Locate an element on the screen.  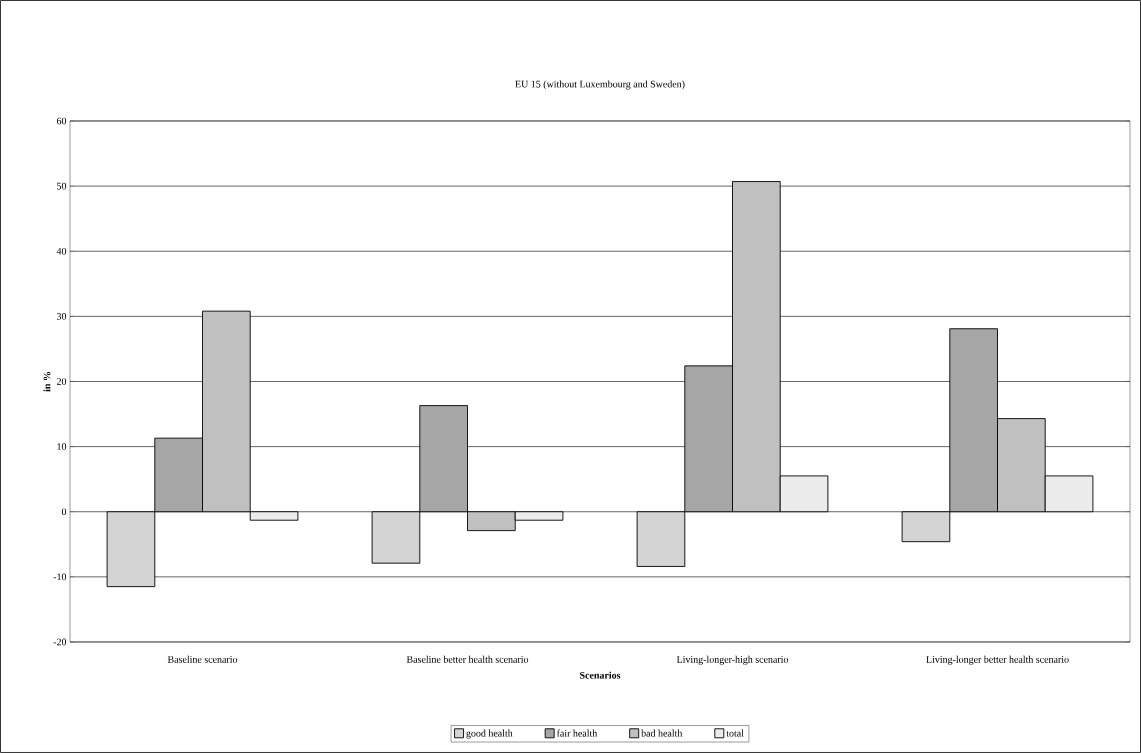
x-axis-title: Scenarios is located at coordinates (600, 675).